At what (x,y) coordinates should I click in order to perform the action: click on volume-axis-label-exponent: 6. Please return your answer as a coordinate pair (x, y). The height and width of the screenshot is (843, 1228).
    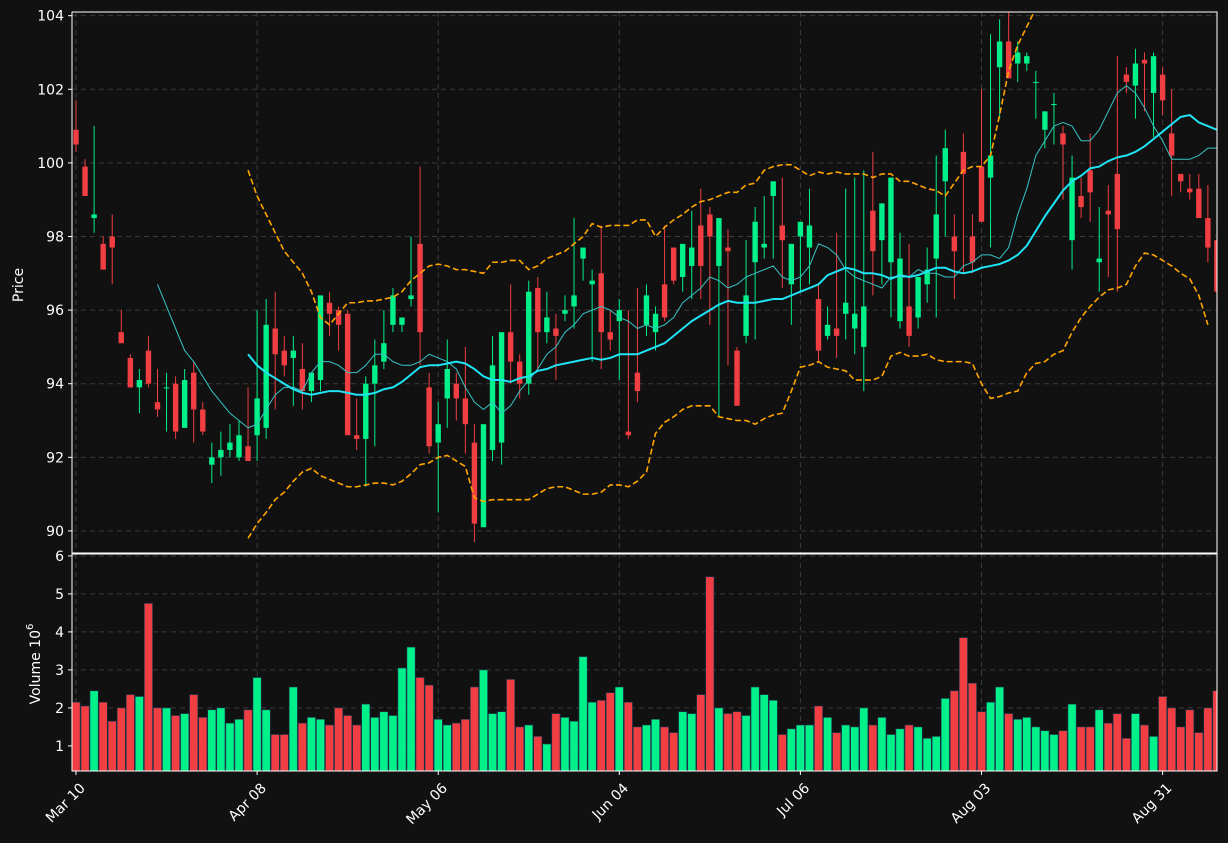
    Looking at the image, I should click on (30, 627).